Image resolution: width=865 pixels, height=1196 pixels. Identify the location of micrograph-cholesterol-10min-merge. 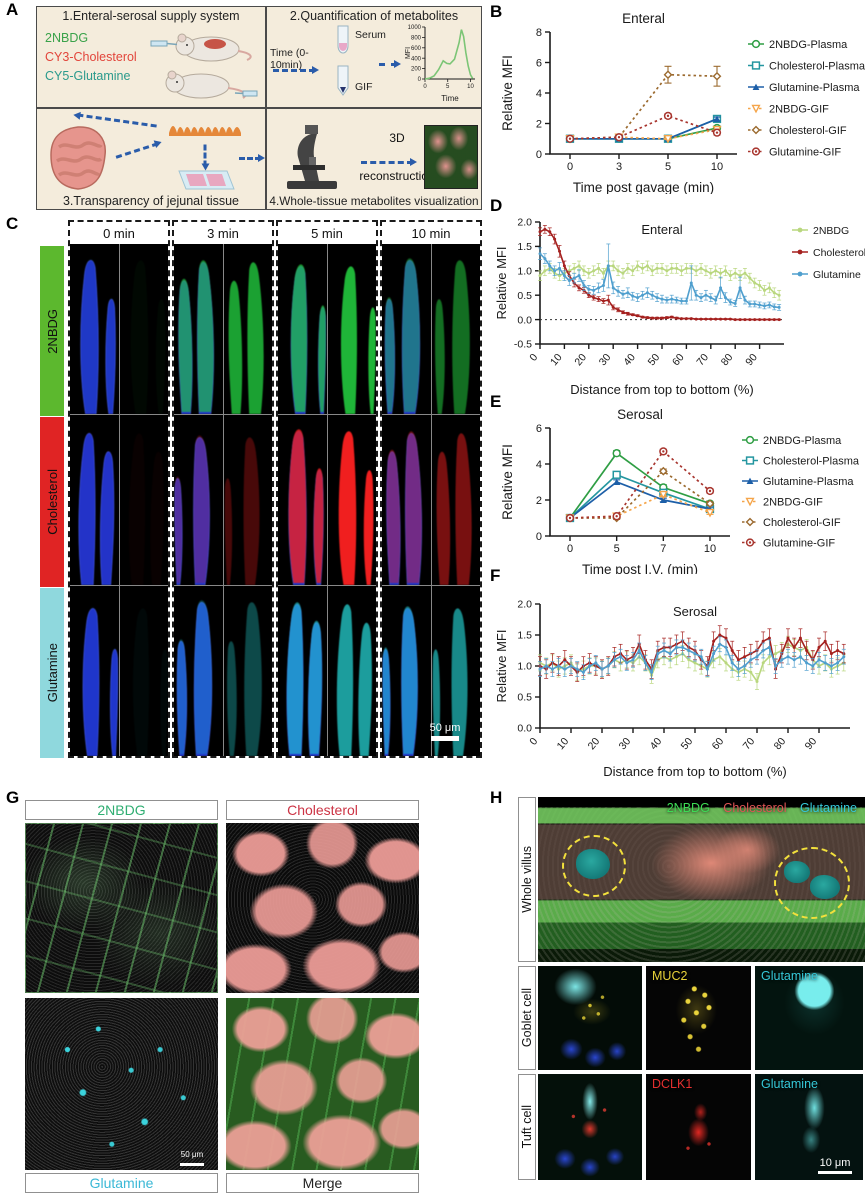
(406, 500).